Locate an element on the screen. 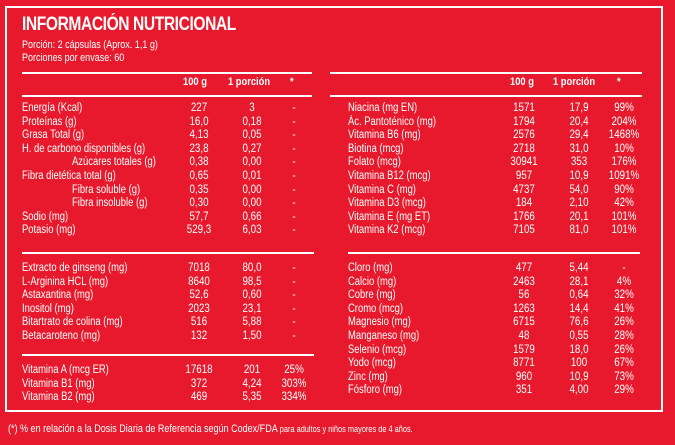 Image resolution: width=675 pixels, height=445 pixels. value-per-100g: 0,38 is located at coordinates (199, 162).